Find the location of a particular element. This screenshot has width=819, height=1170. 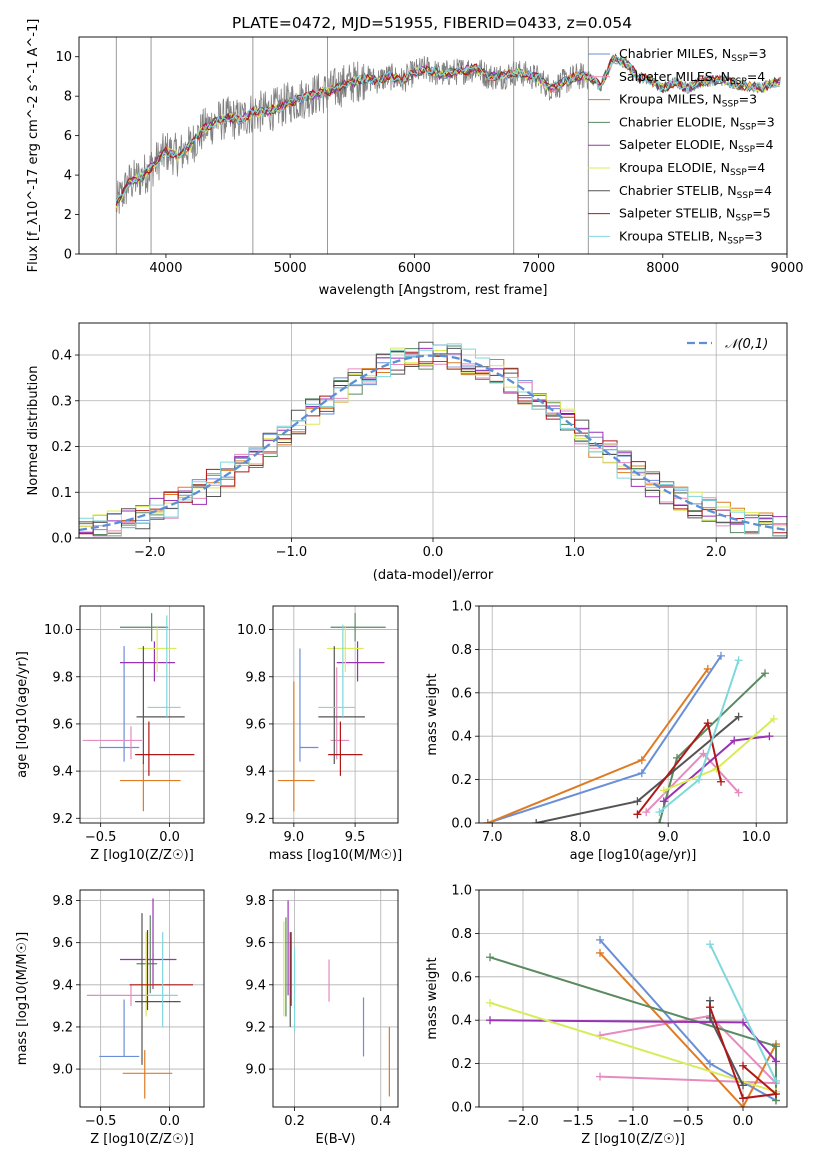

y-tick-label: 9.8 is located at coordinates (62, 901).